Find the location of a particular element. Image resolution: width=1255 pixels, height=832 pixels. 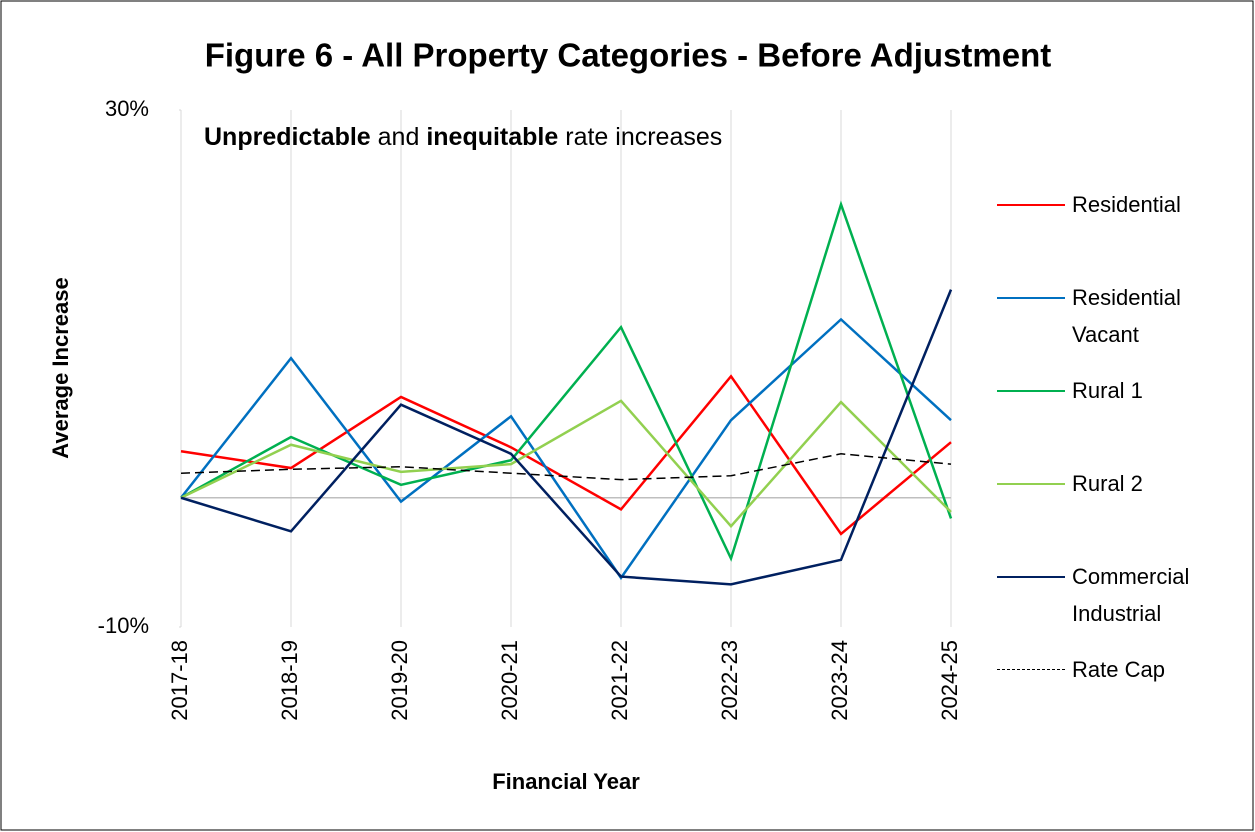

annotation-part: Unpredictable is located at coordinates (287, 137).